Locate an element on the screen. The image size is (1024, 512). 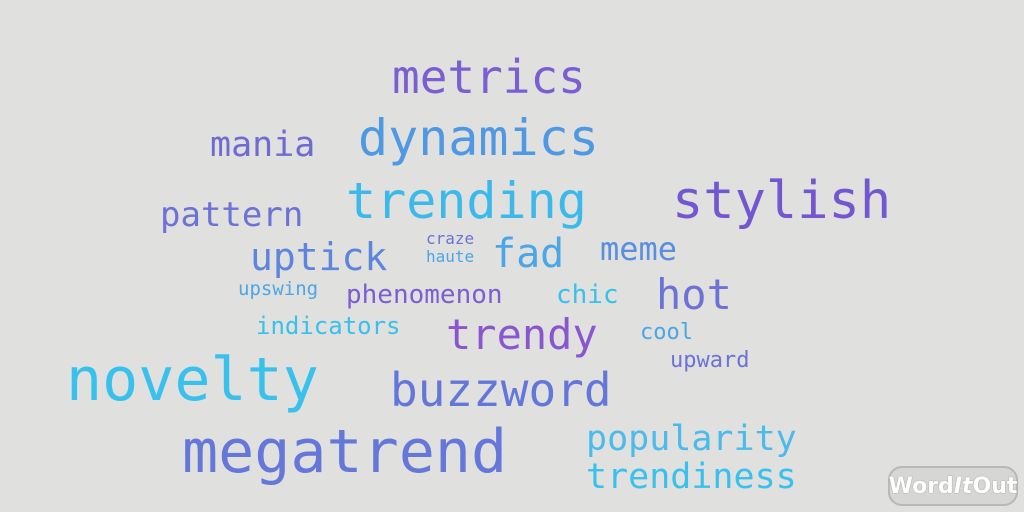
word-indicators: indicators is located at coordinates (328, 326).